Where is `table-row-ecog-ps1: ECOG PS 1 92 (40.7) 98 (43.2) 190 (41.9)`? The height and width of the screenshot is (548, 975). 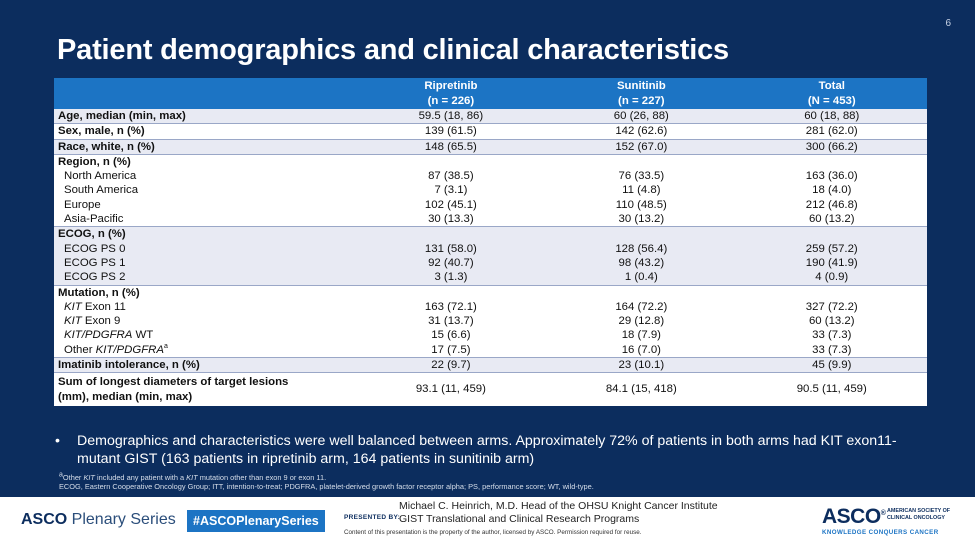
table-row-ecog-ps1: ECOG PS 1 92 (40.7) 98 (43.2) 190 (41.9) is located at coordinates (490, 263).